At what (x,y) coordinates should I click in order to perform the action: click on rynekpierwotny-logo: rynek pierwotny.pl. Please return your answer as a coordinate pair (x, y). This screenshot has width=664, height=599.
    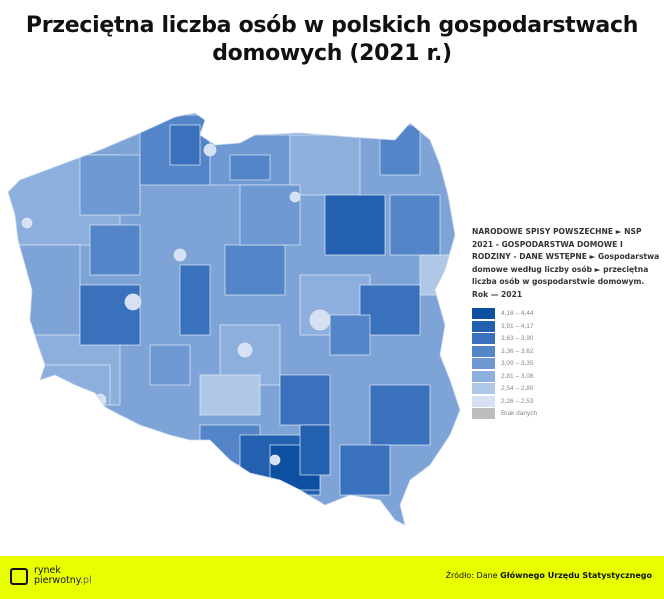
    Looking at the image, I should click on (51, 576).